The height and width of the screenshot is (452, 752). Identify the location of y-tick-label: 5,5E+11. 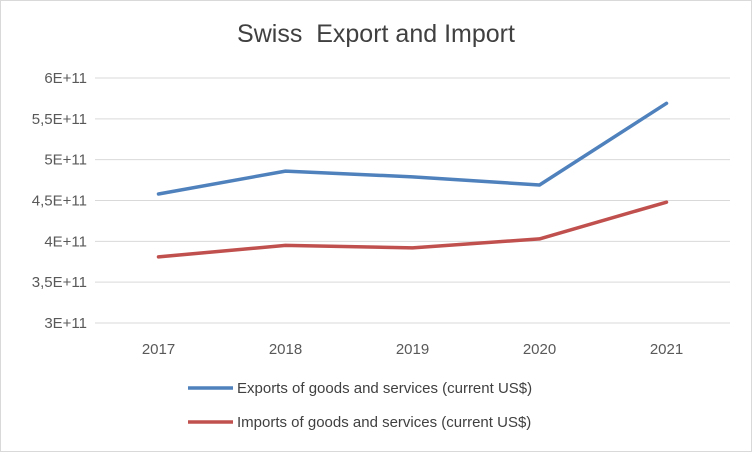
(59, 119).